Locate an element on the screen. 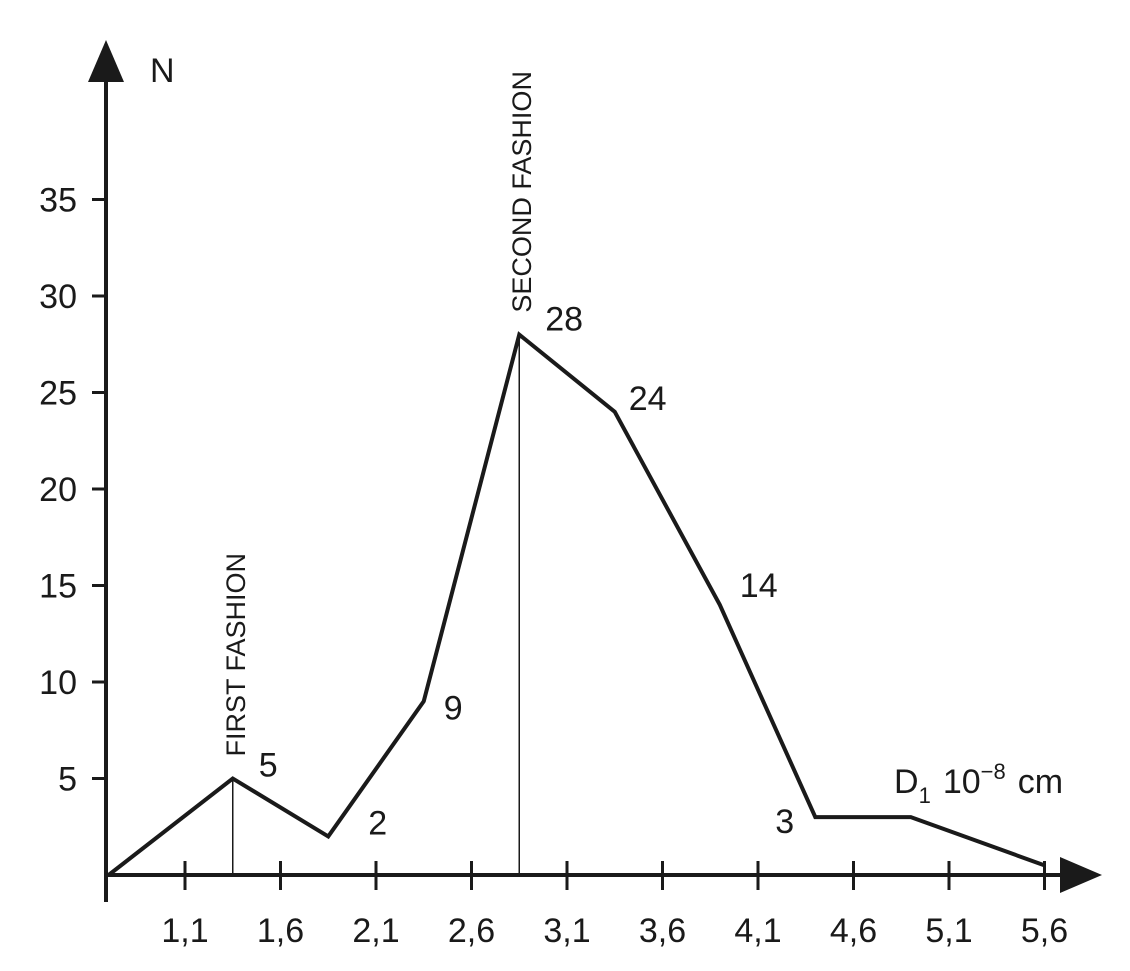 The height and width of the screenshot is (971, 1130). x-axis-label: D1 10−8 cm is located at coordinates (978, 783).